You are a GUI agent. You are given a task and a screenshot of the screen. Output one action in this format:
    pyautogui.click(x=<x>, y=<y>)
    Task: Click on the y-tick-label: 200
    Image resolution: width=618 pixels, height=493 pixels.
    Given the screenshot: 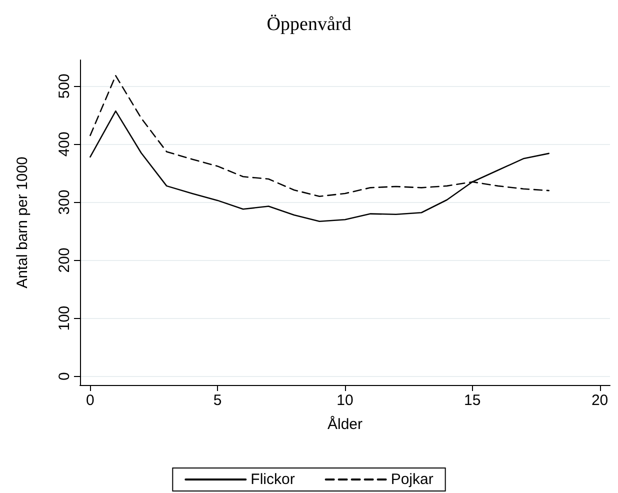 What is the action you would take?
    pyautogui.click(x=64, y=260)
    